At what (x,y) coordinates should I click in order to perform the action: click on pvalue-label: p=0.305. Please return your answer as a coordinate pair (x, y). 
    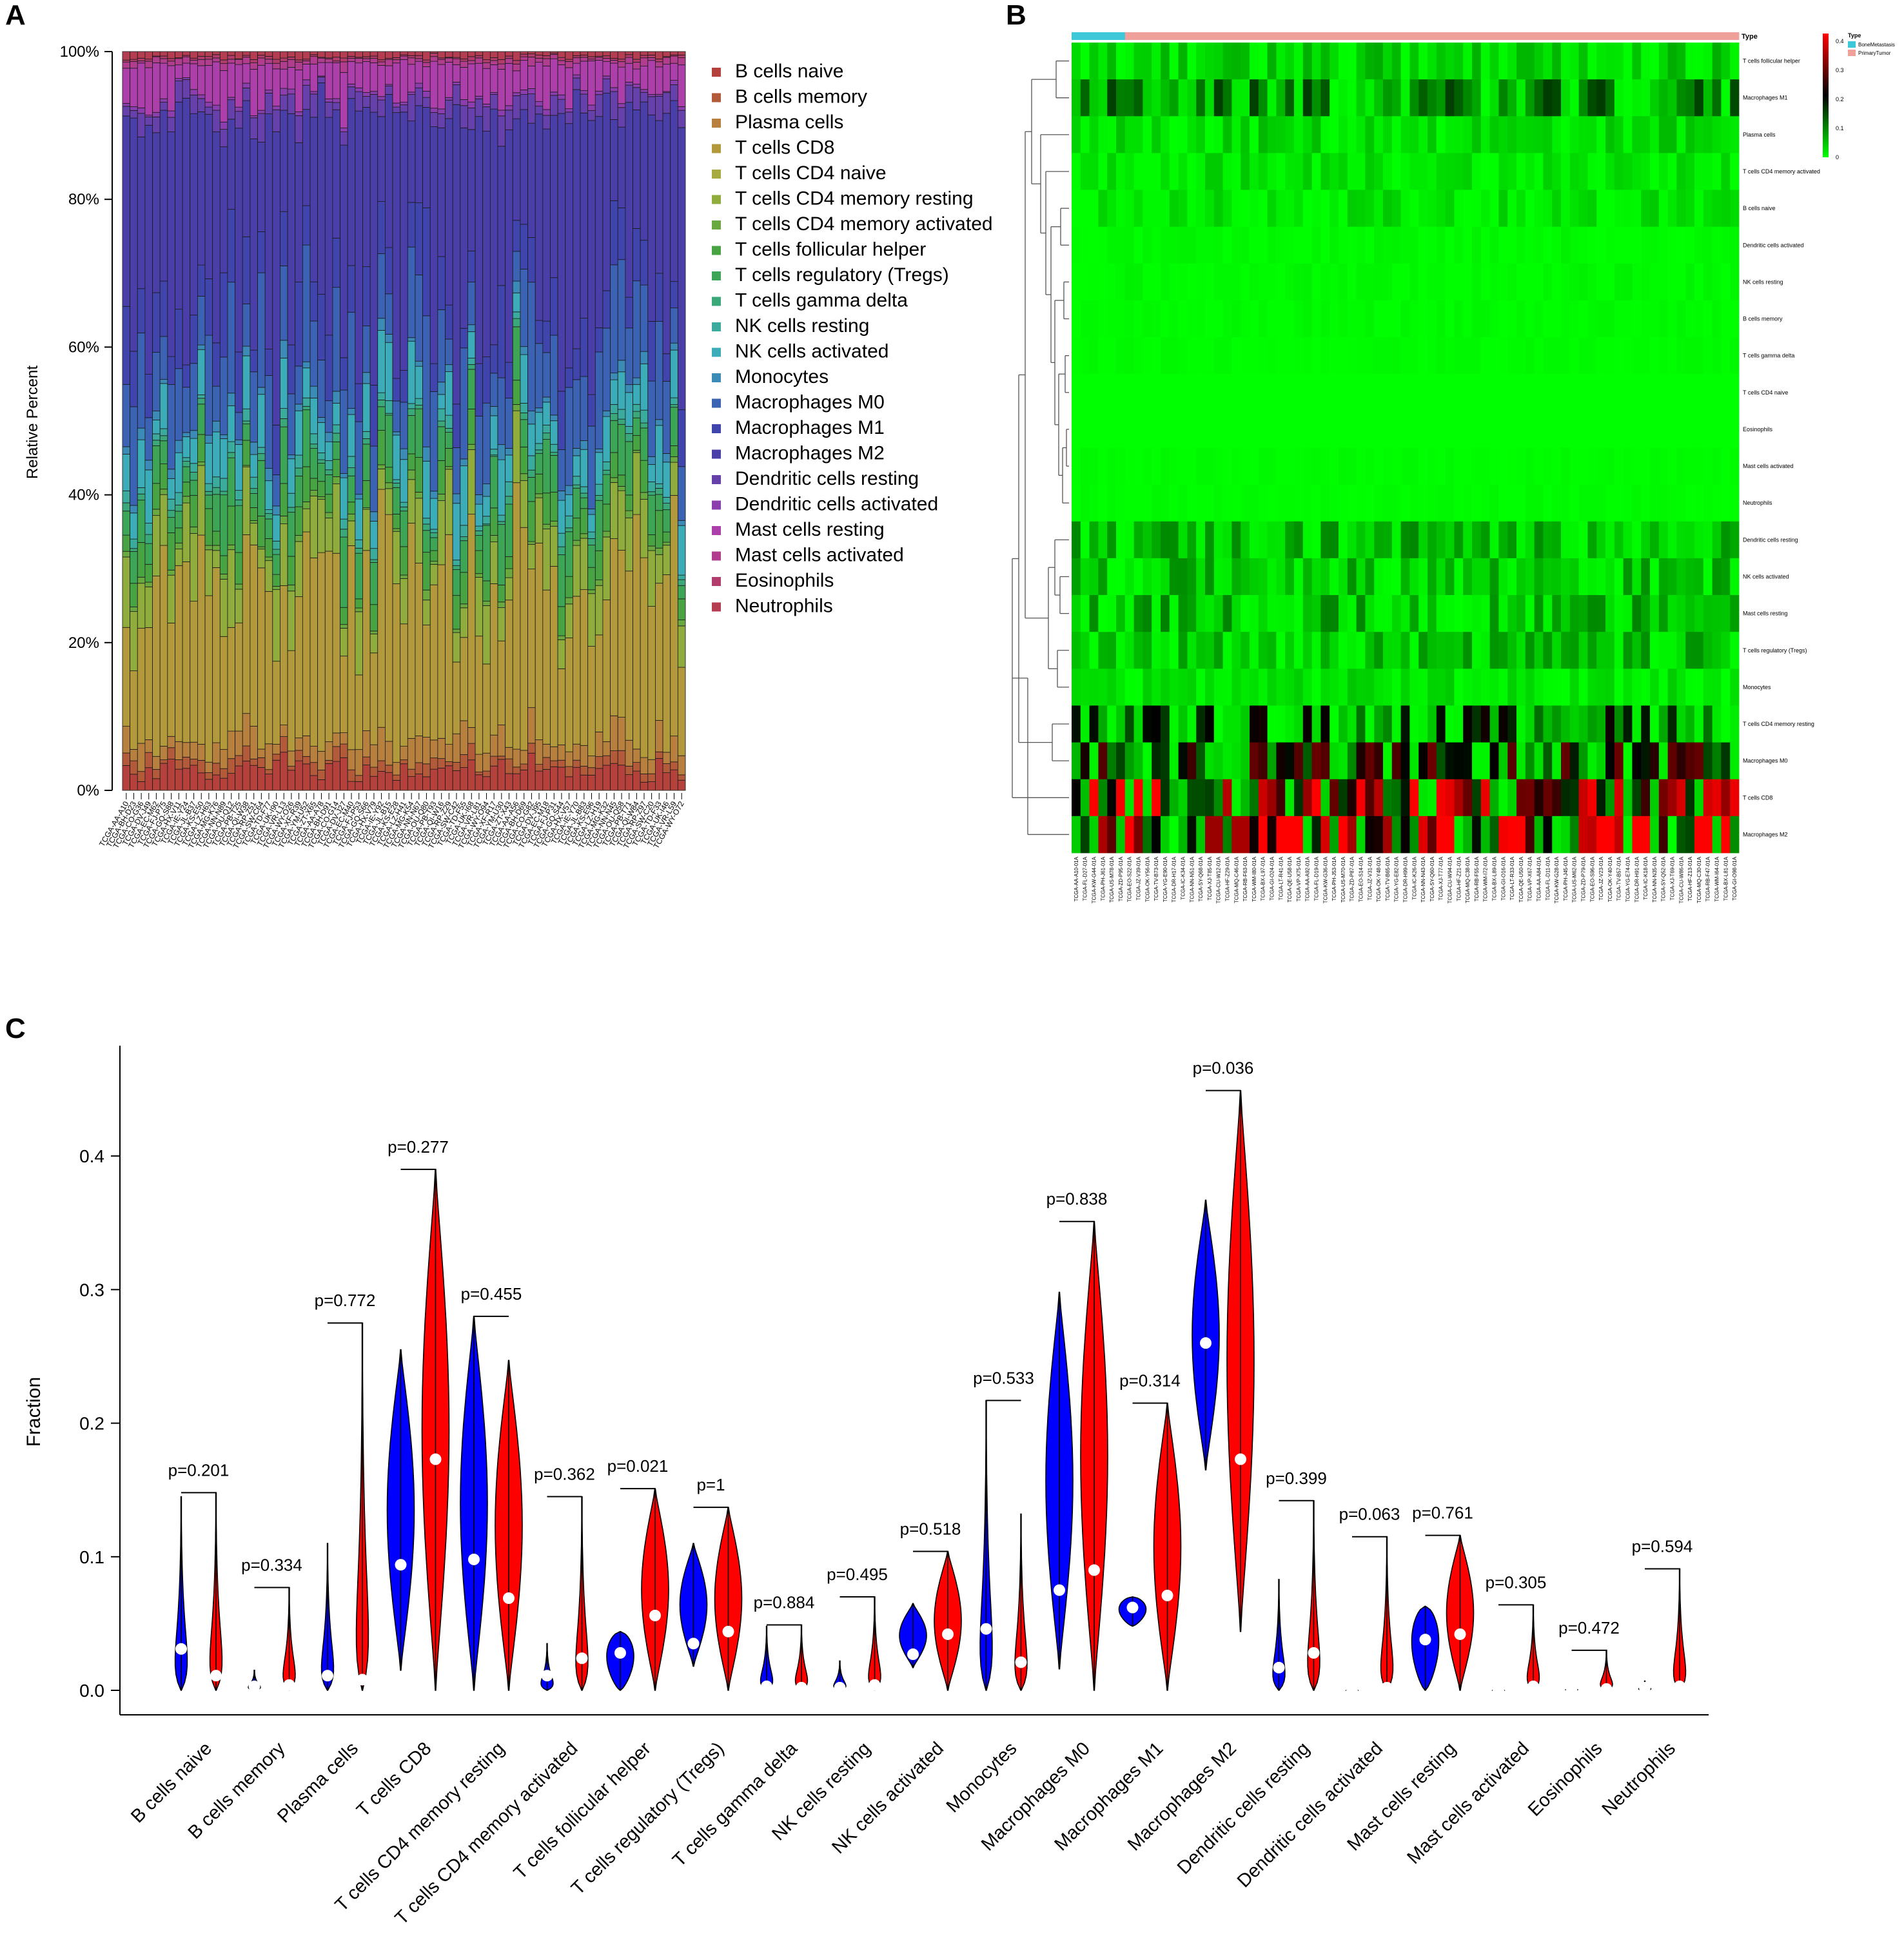
    Looking at the image, I should click on (1516, 1582).